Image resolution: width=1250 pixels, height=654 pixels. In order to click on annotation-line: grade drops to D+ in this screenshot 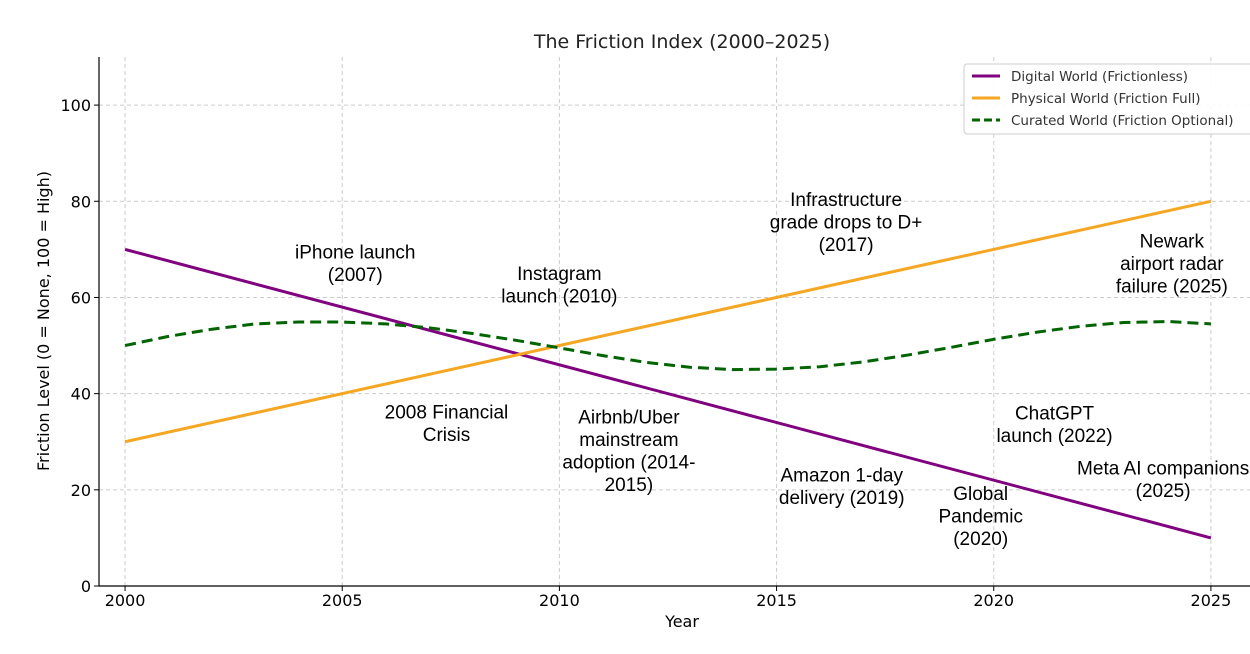, I will do `click(846, 222)`.